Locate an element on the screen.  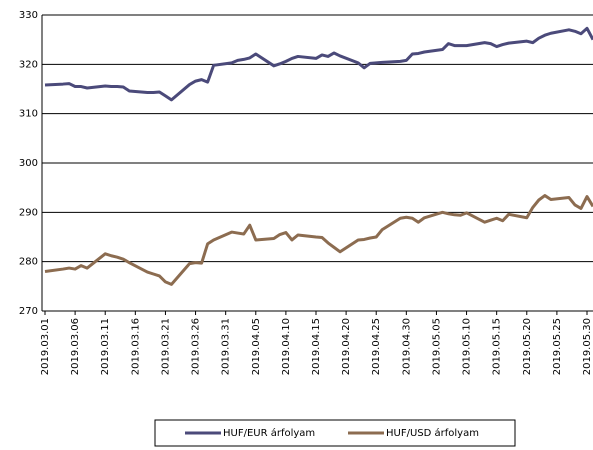
x-tick-label: 2019.03.16 is located at coordinates (135, 346).